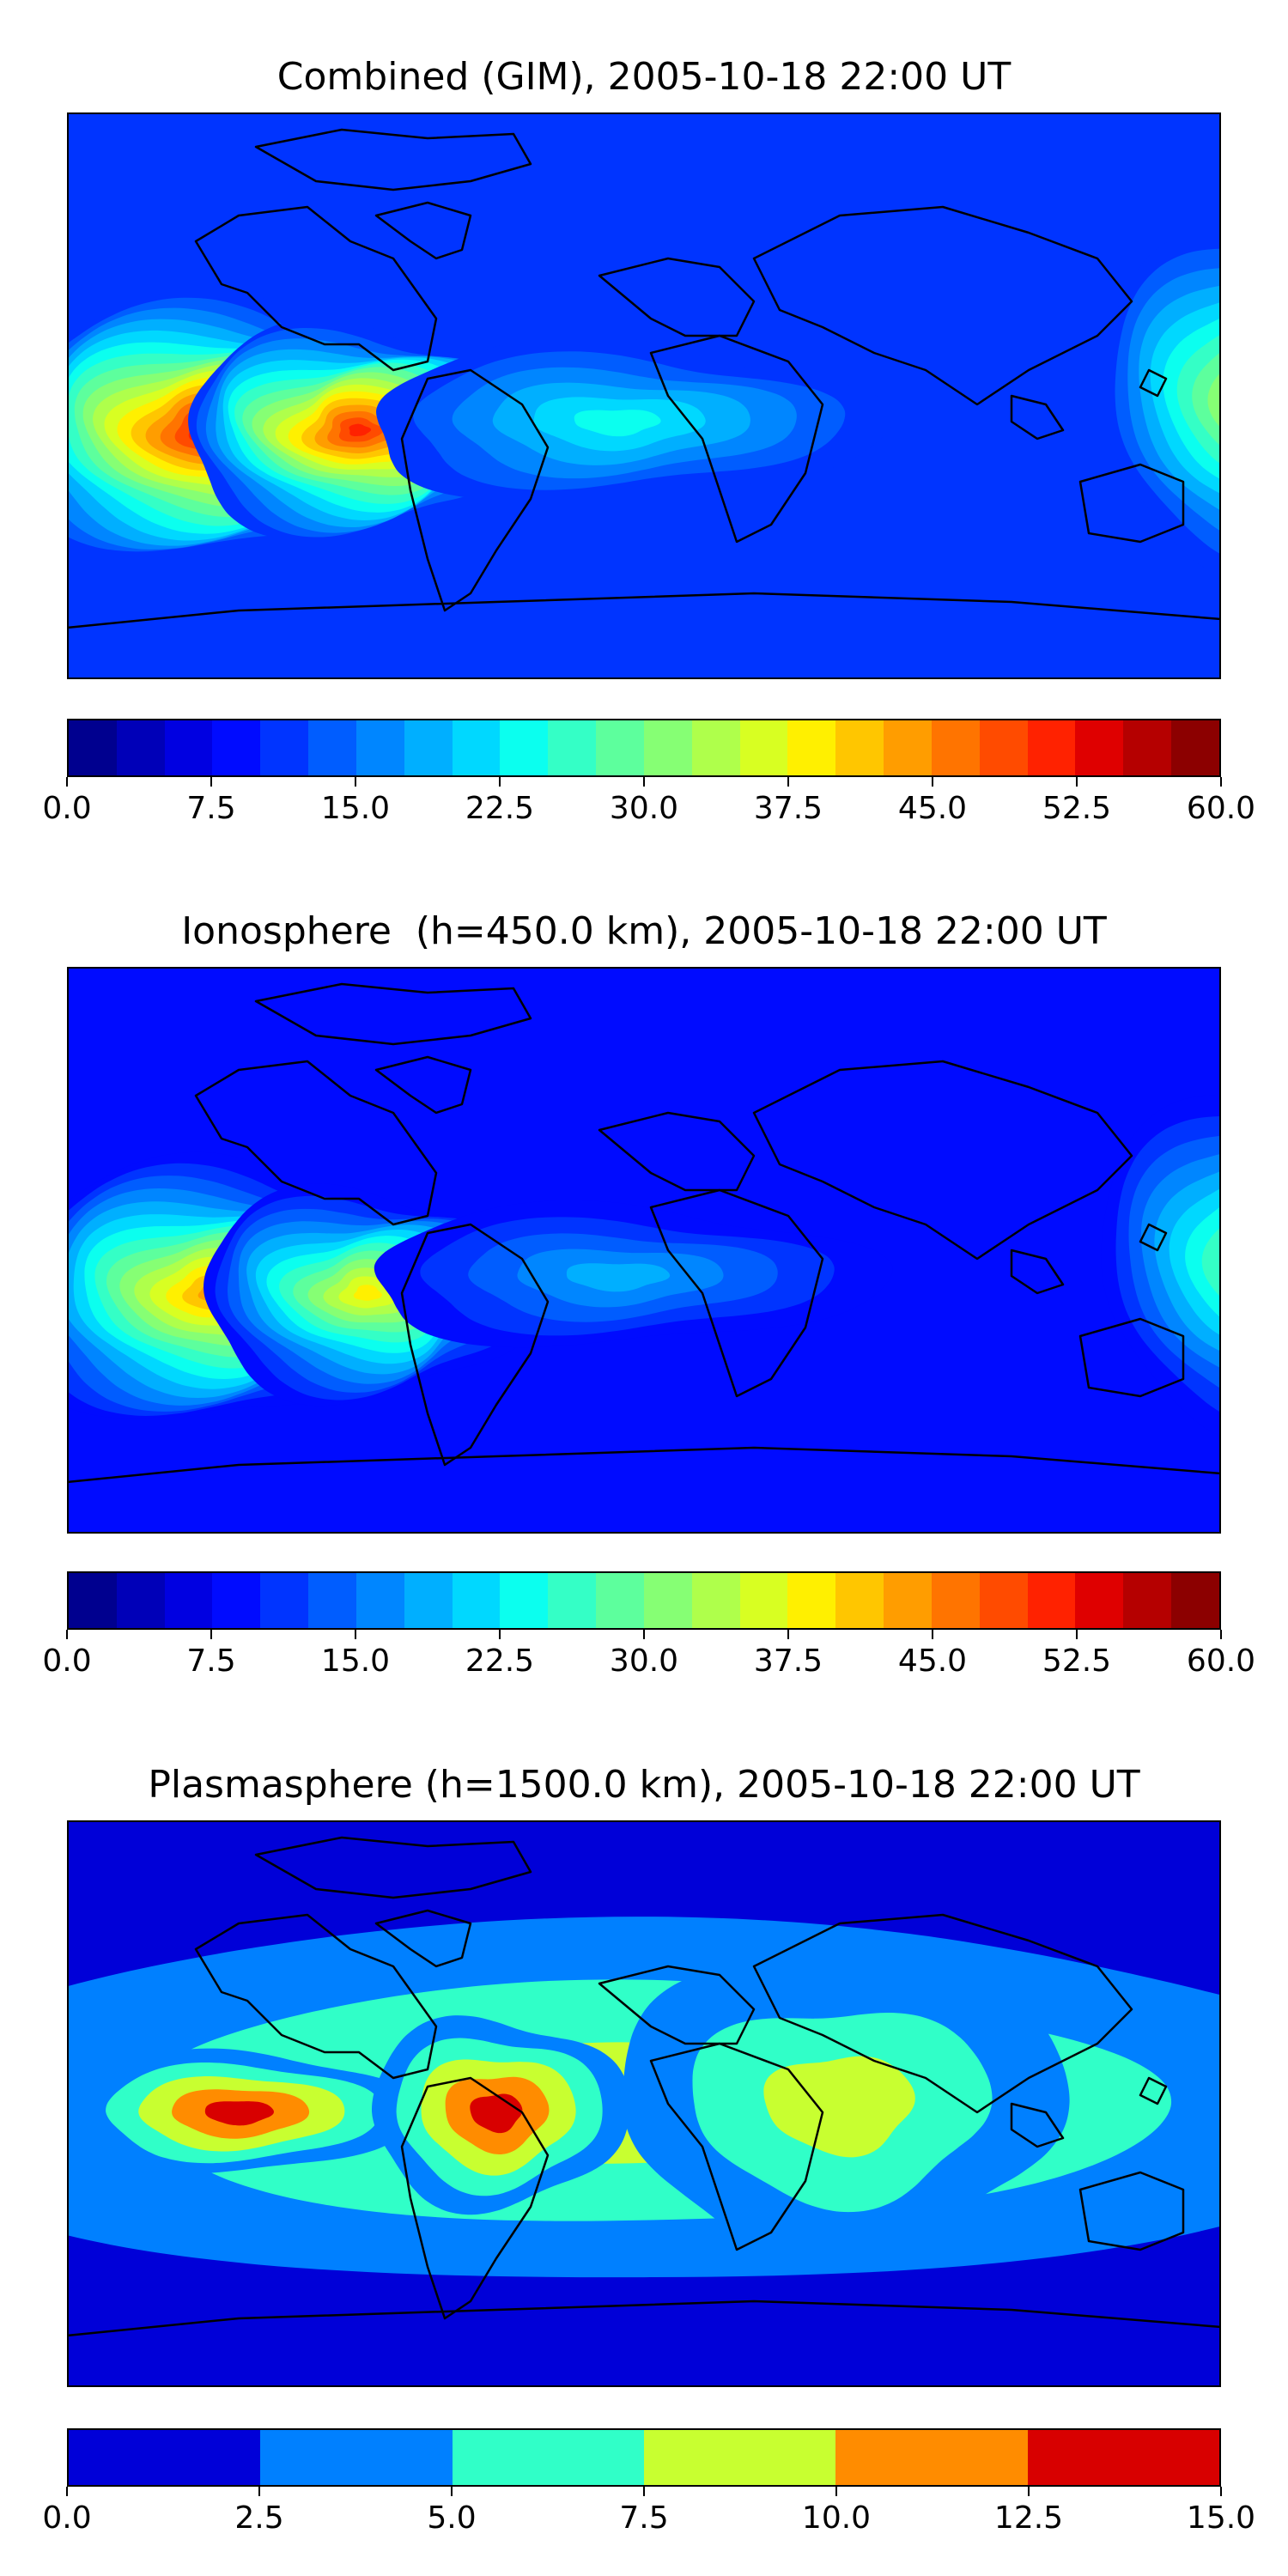 This screenshot has height=2576, width=1288. What do you see at coordinates (355, 808) in the screenshot?
I see `colorbar-tick-label: 15.0` at bounding box center [355, 808].